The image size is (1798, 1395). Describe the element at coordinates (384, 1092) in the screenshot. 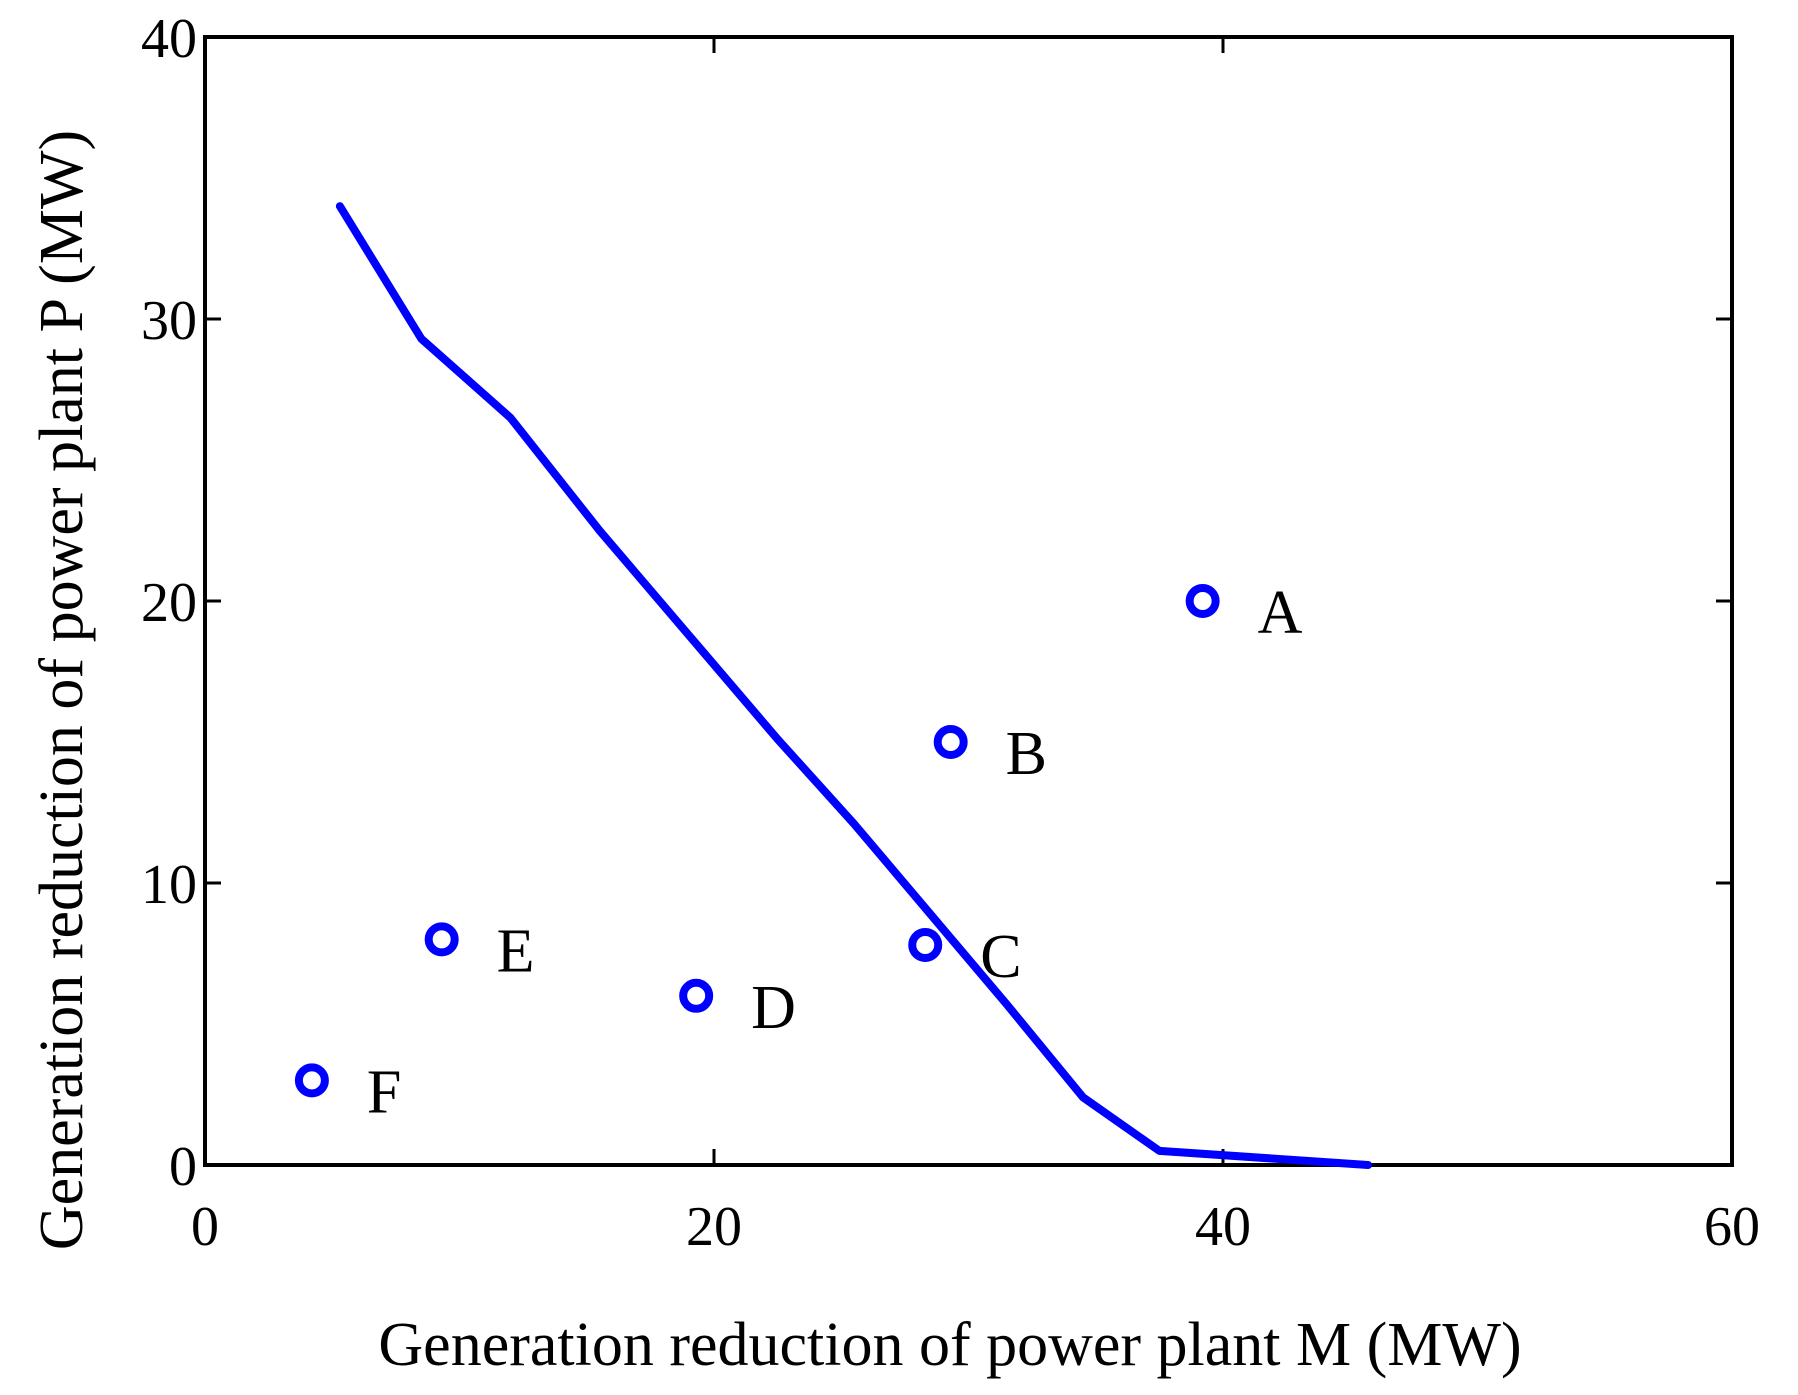

I see `point-label-f: F` at that location.